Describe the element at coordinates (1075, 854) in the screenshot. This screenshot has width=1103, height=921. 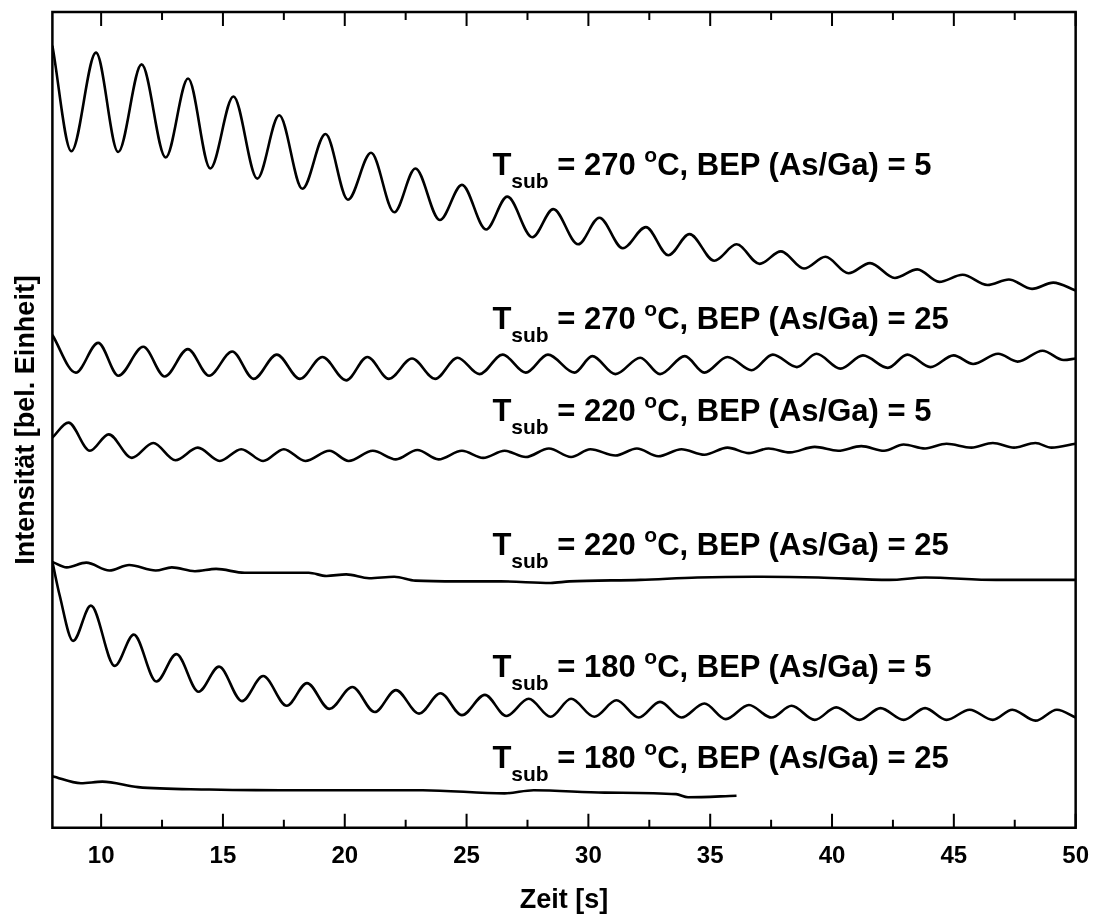
I see `x-tick-label: 50` at that location.